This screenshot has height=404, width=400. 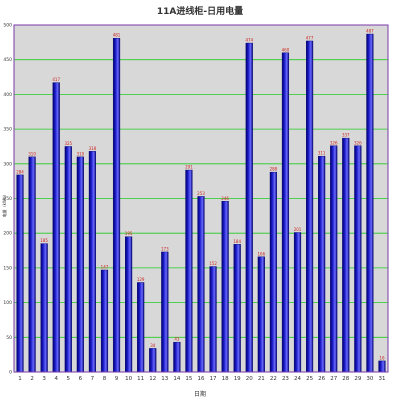 What do you see at coordinates (141, 279) in the screenshot?
I see `bar-data-label: 129` at bounding box center [141, 279].